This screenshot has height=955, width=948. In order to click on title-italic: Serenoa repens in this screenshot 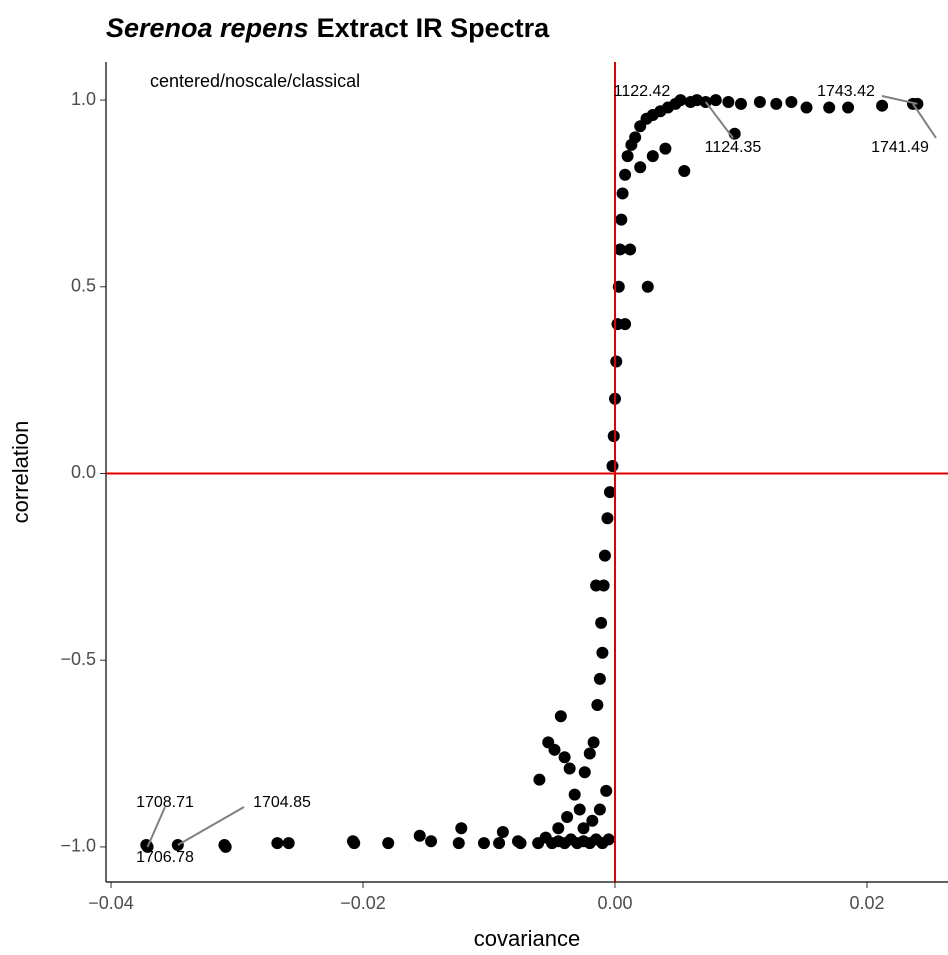, I will do `click(207, 28)`.